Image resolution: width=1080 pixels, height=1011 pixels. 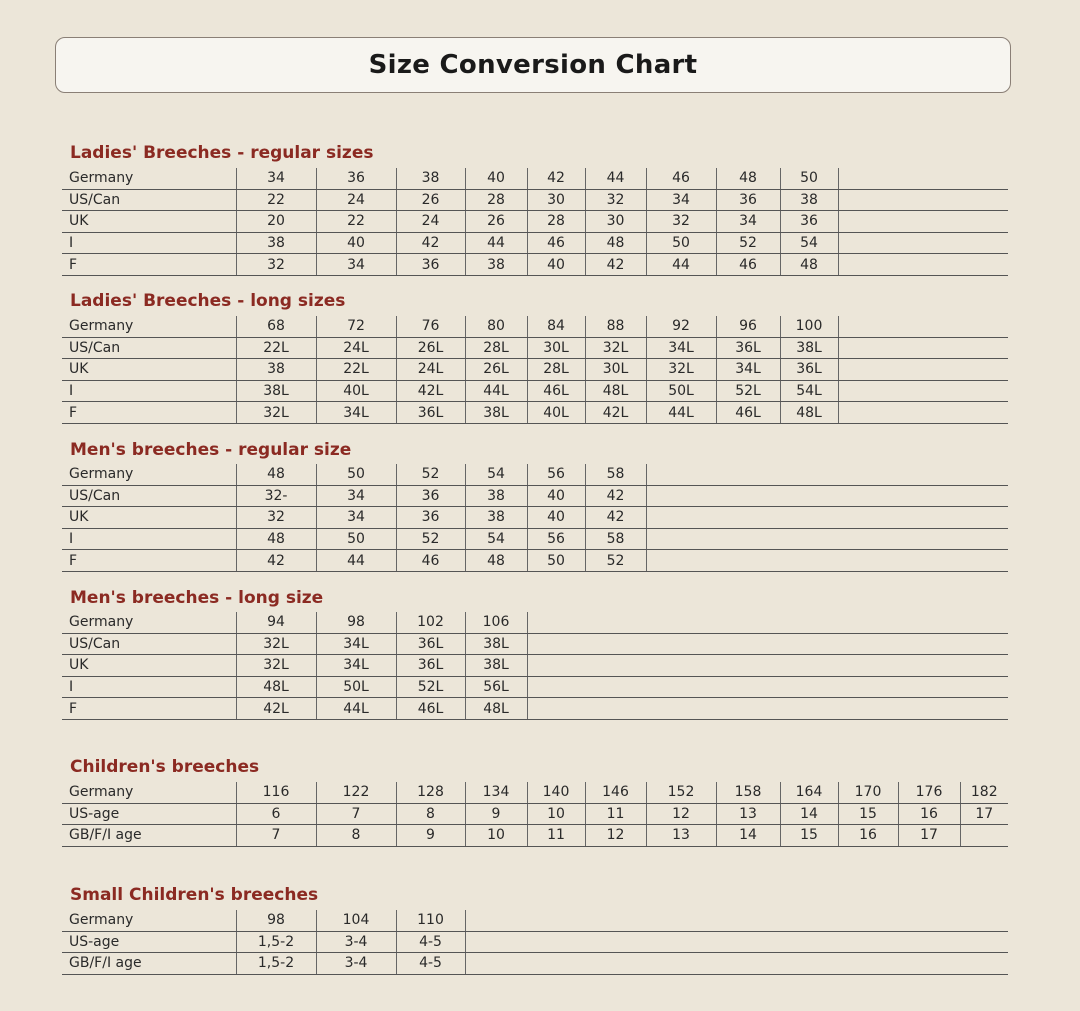 I want to click on table-row: F 42 44 46 48 50 52, so click(x=535, y=560).